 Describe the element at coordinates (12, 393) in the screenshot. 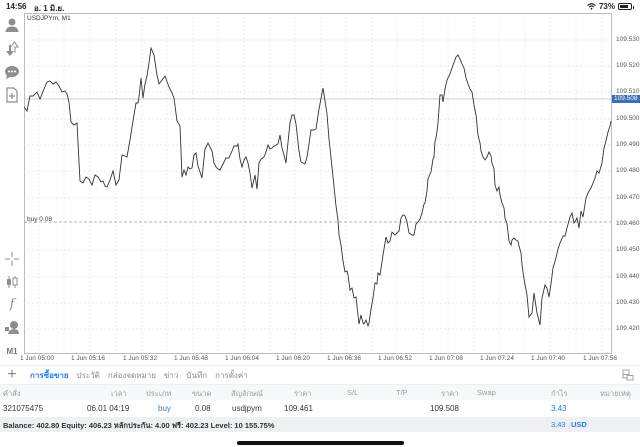

I see `header-order: คำสั่ง` at that location.